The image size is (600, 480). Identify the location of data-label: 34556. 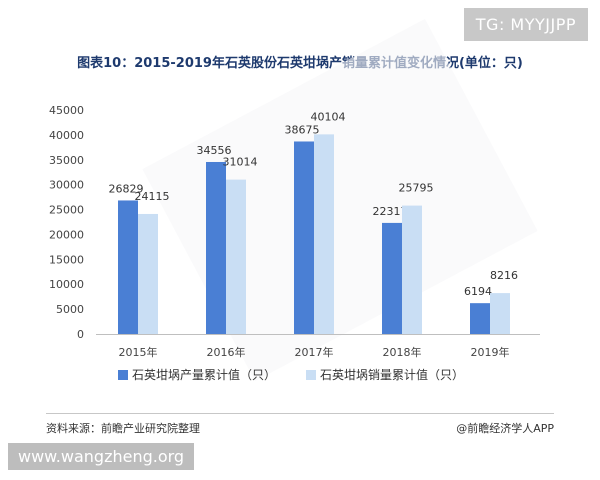
(214, 150).